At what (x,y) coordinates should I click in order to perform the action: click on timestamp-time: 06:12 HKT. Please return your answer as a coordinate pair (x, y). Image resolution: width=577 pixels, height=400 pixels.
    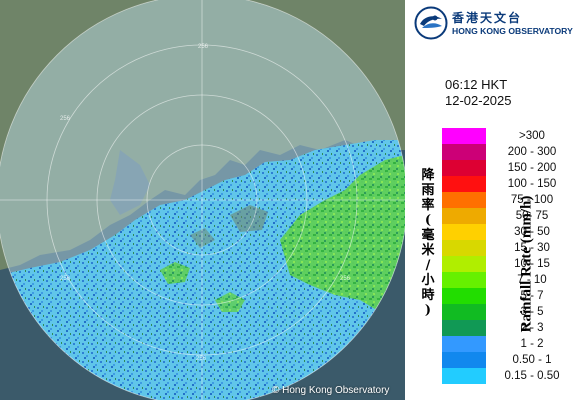
    Looking at the image, I should click on (476, 84).